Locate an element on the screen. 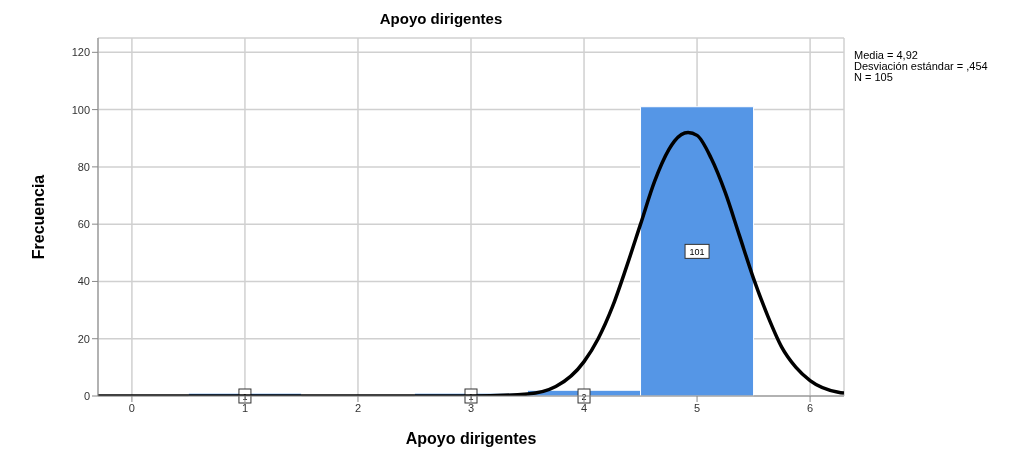 The image size is (1032, 474). data-label: 2 is located at coordinates (584, 397).